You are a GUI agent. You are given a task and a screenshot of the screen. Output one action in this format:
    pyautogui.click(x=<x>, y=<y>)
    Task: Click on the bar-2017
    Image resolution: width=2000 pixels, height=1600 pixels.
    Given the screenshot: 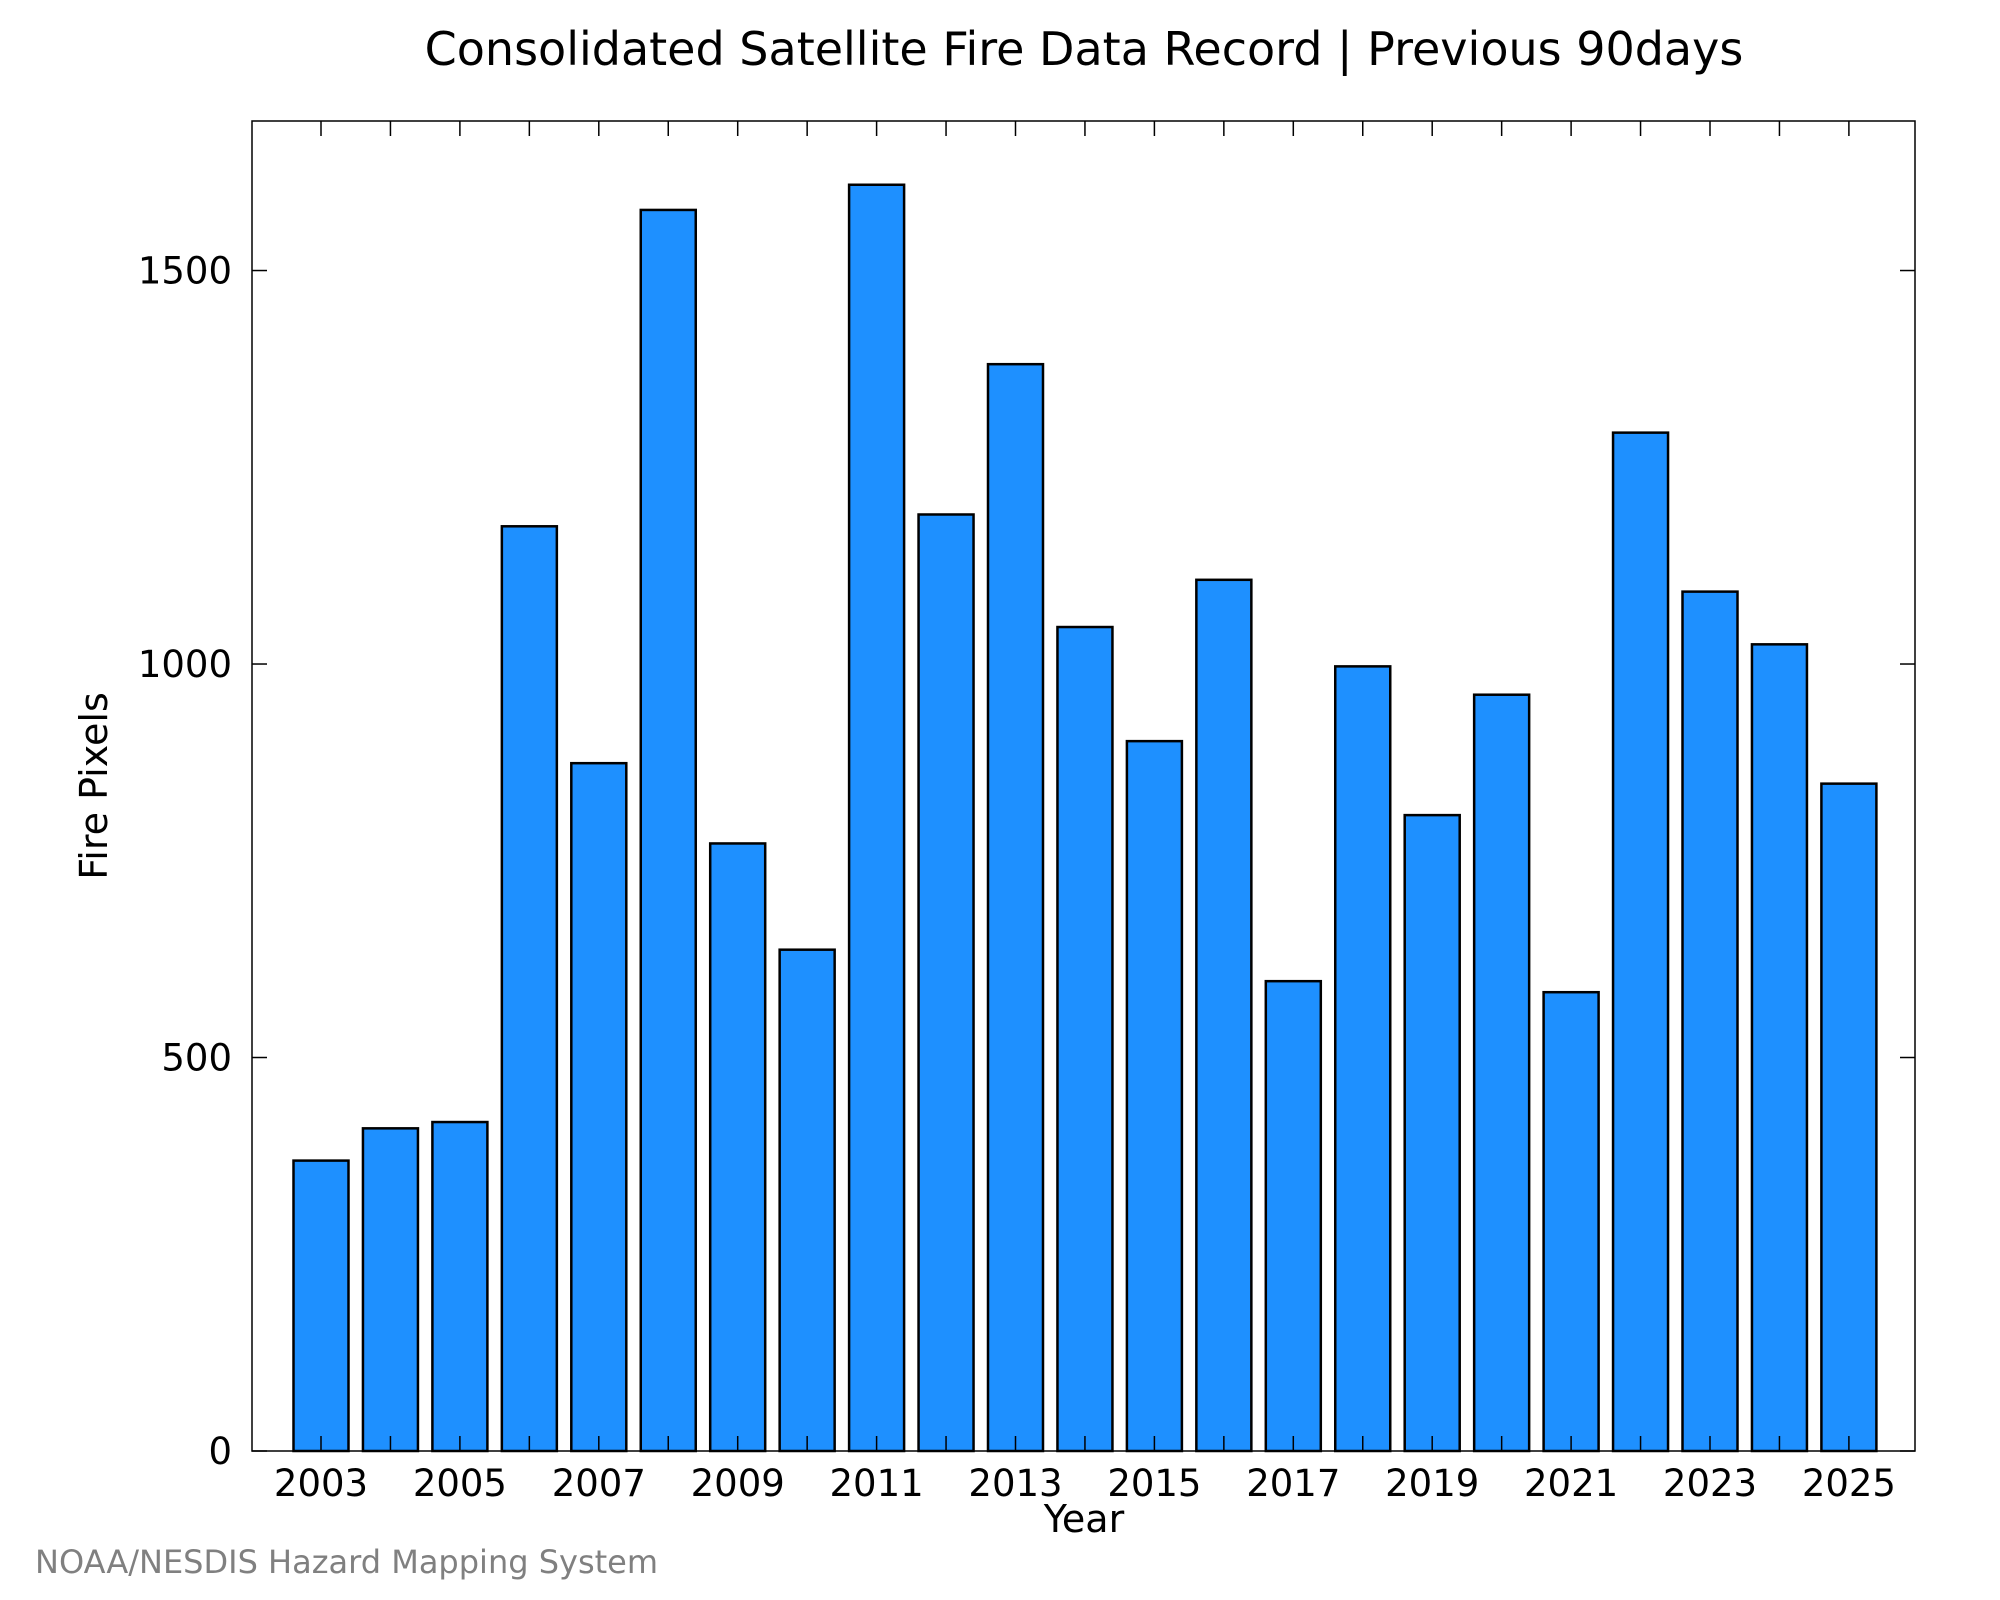 What is the action you would take?
    pyautogui.click(x=1293, y=1216)
    